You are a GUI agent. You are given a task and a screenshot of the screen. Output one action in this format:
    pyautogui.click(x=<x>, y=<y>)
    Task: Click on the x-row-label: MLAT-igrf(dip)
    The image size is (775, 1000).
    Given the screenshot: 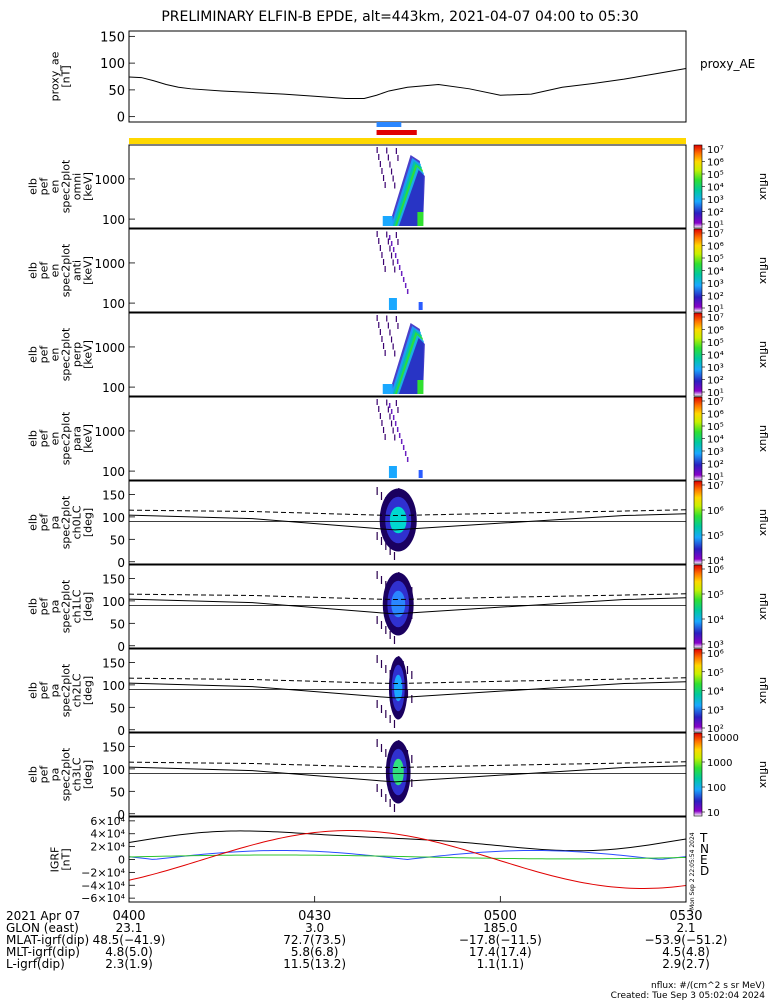 What is the action you would take?
    pyautogui.click(x=47, y=940)
    